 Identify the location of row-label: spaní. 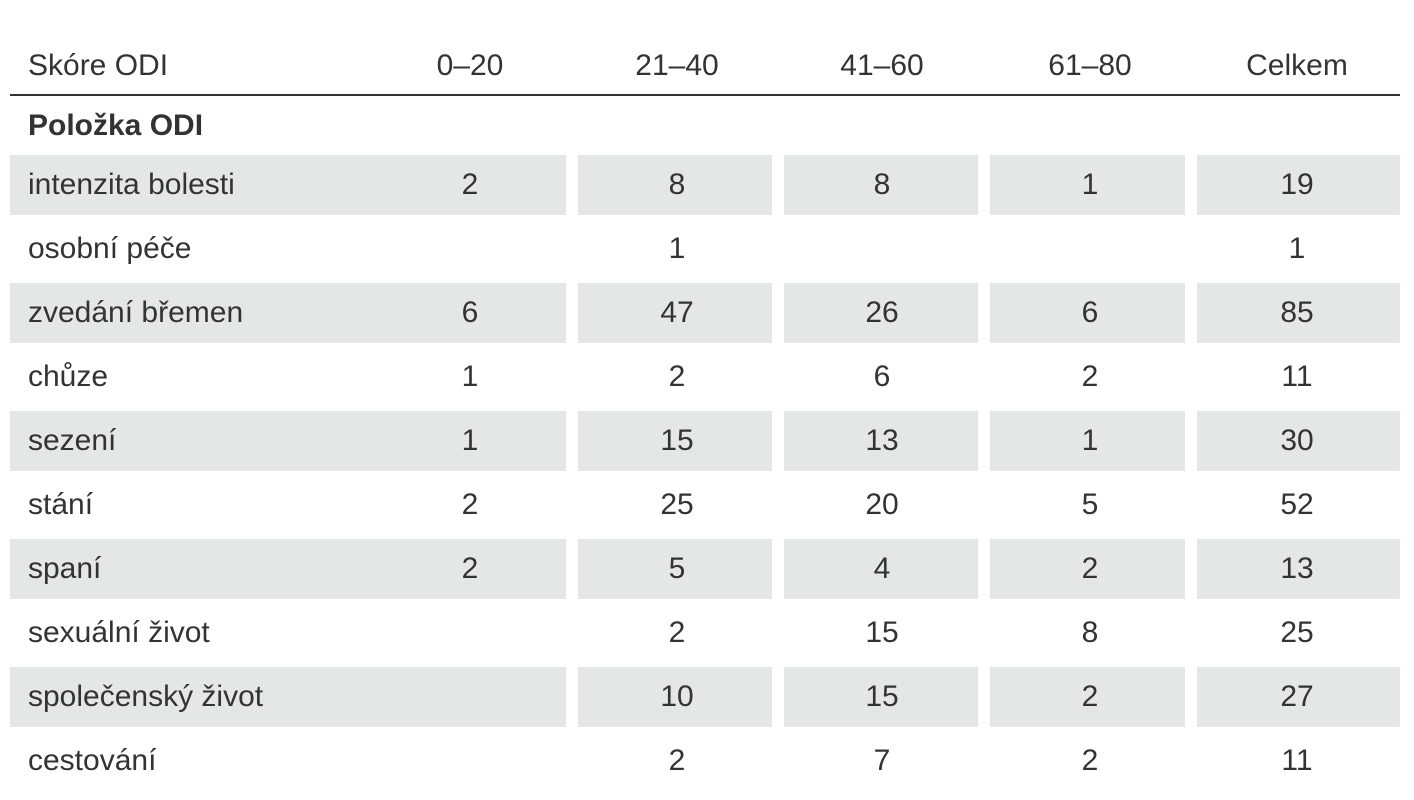
(65, 568).